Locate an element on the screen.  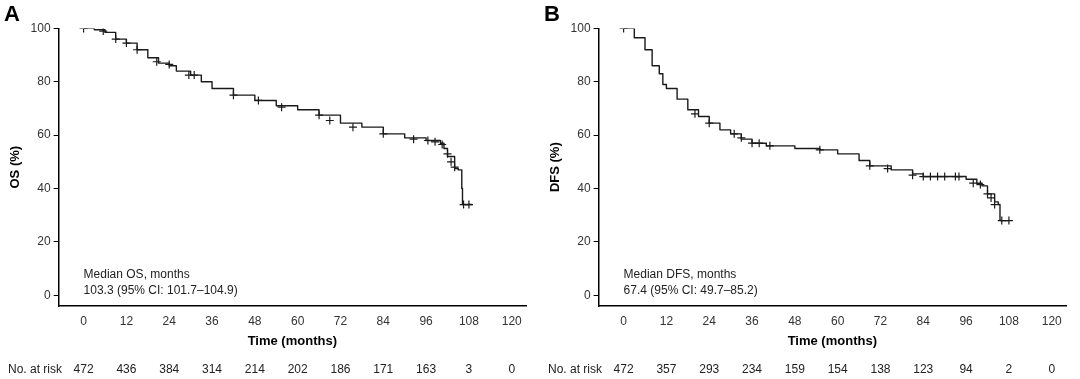
text: 159 is located at coordinates (795, 369).